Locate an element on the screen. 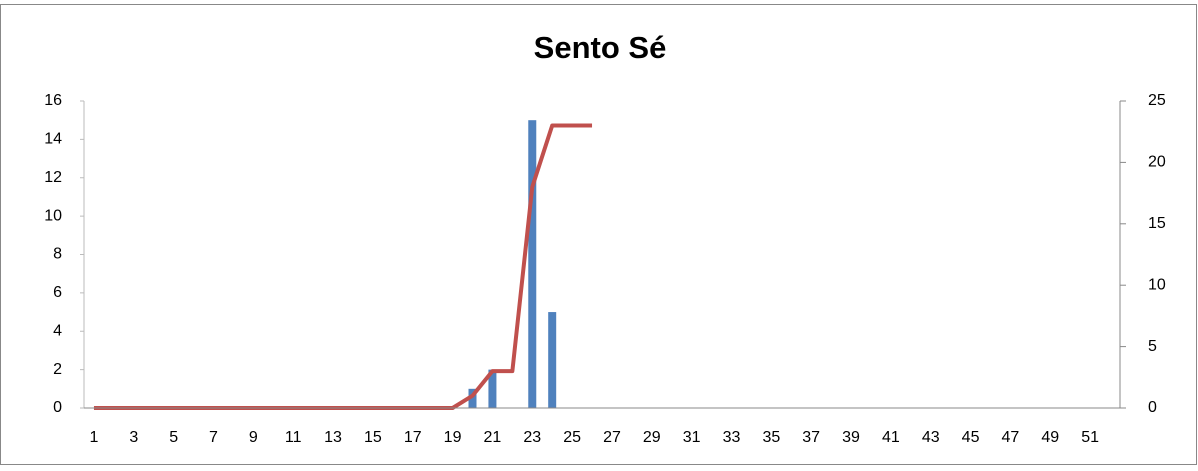 Image resolution: width=1198 pixels, height=471 pixels. y2-tick-label: 0 is located at coordinates (1152, 407).